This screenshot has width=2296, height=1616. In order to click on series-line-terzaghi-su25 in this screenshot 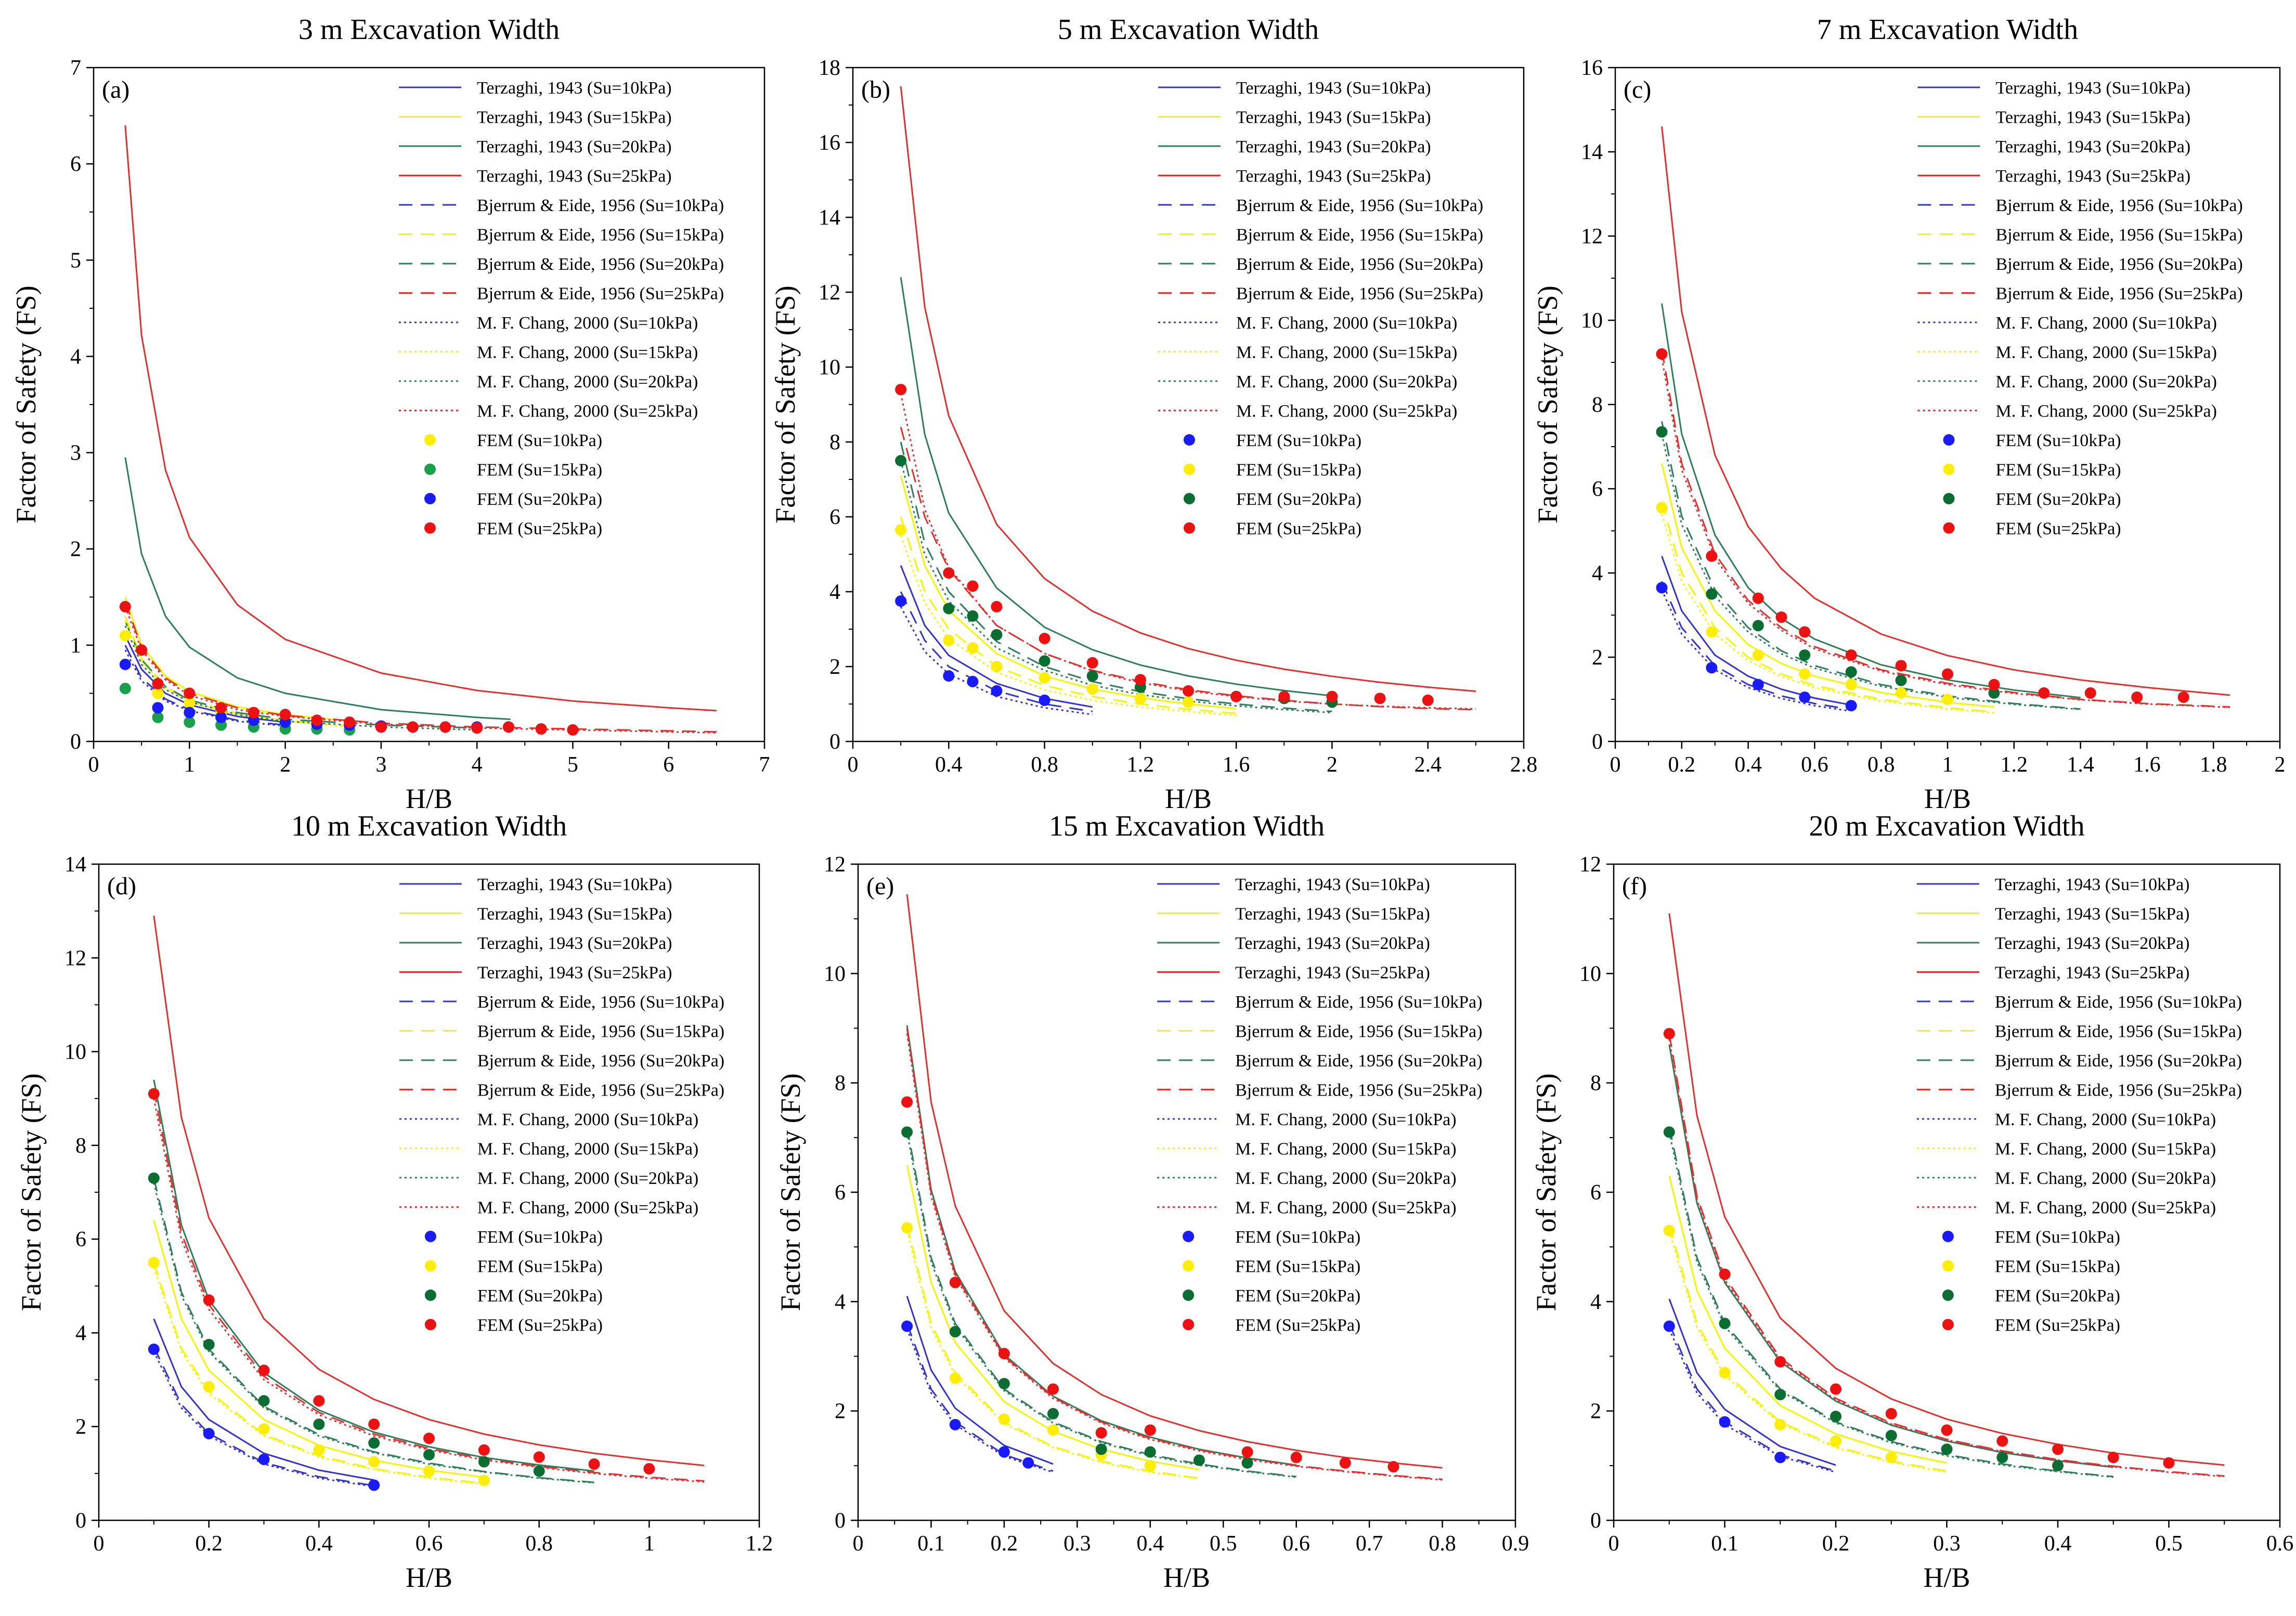, I will do `click(1945, 411)`.